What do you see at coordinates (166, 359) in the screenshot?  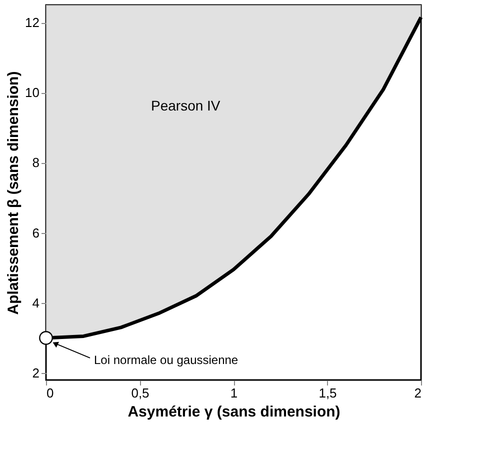 I see `annotation: Loi normale ou gaussienne` at bounding box center [166, 359].